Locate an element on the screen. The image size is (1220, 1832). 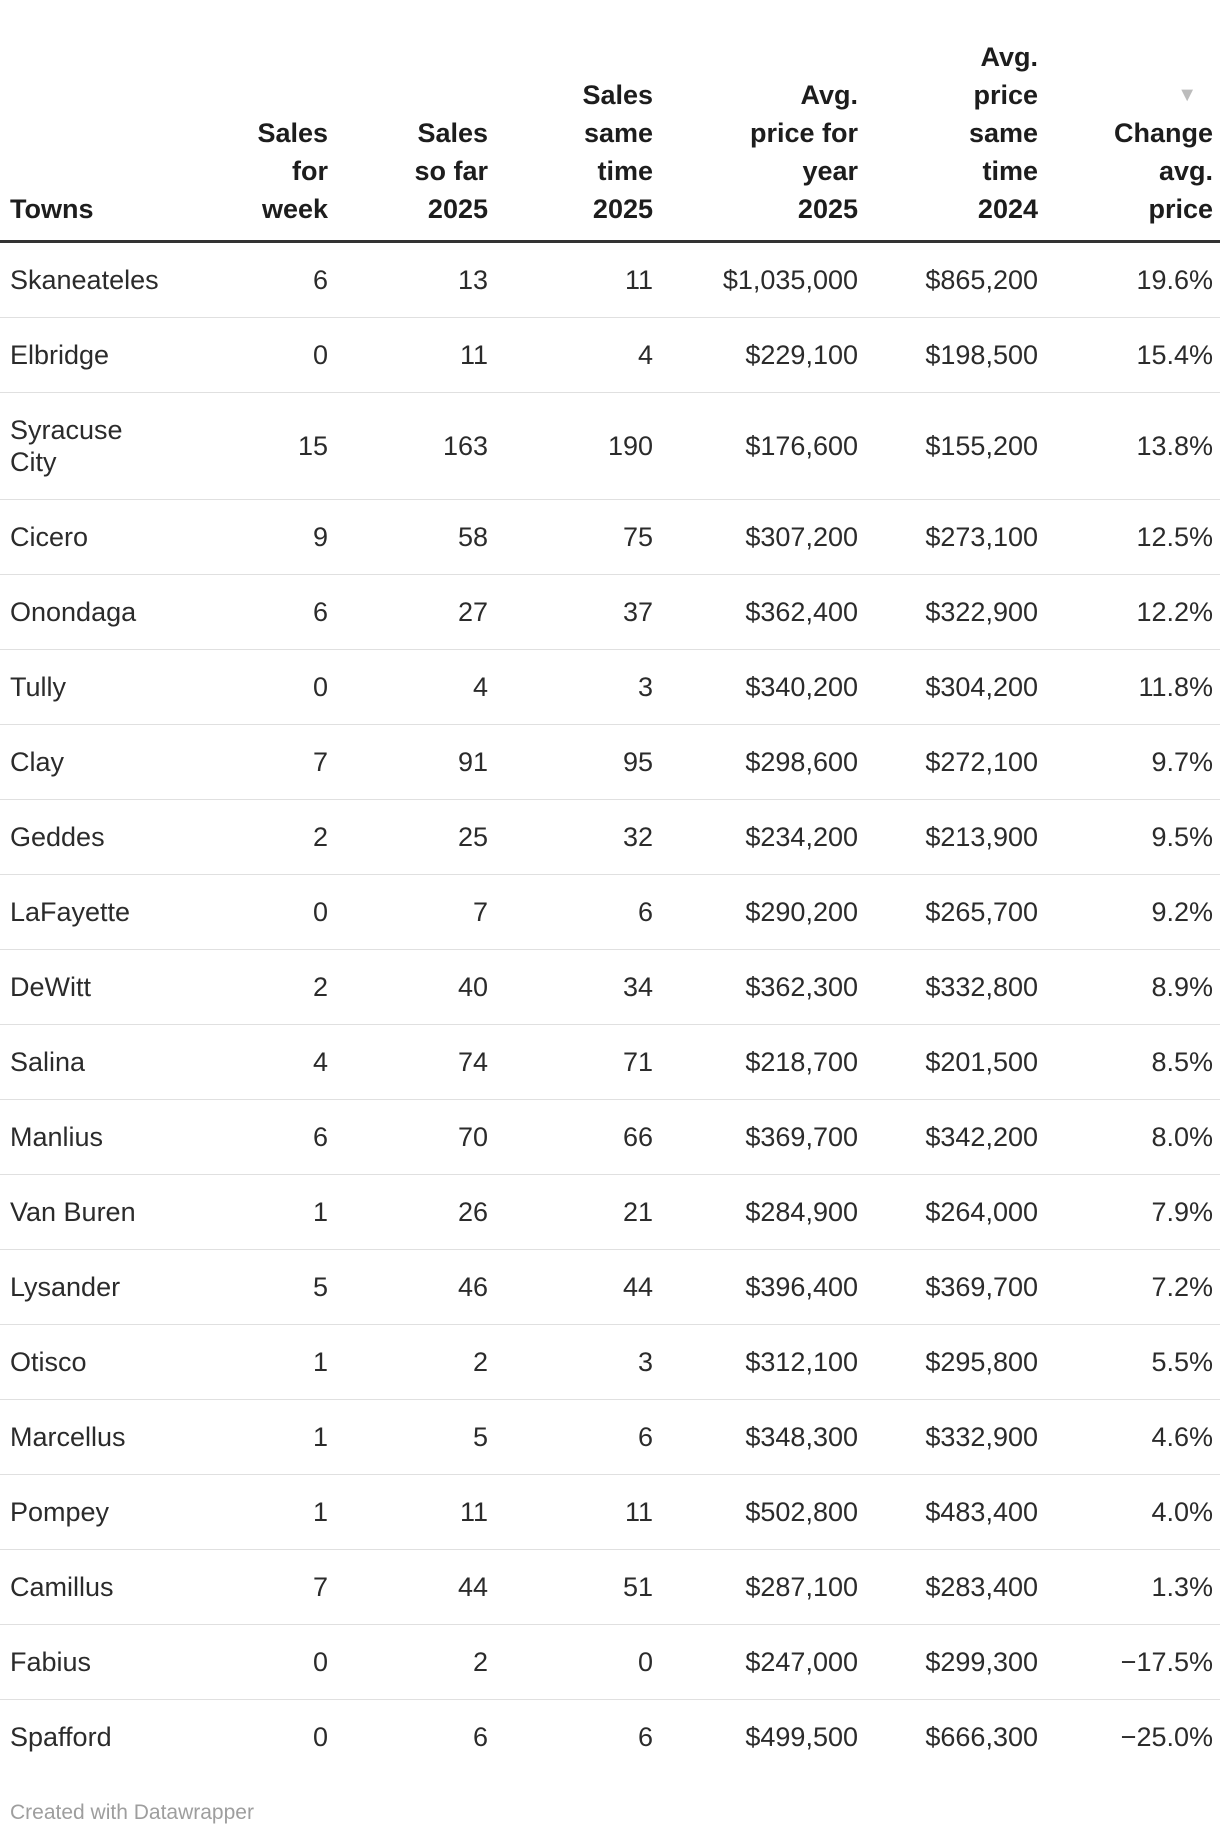
change-pct-cell: 15.4% is located at coordinates (1129, 355).